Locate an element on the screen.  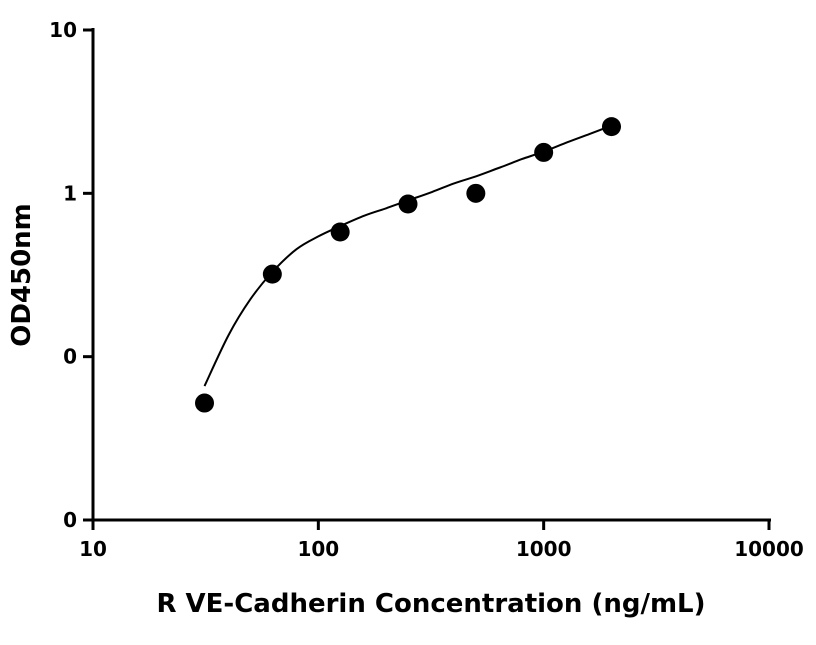
x-tick-label: 10000 is located at coordinates (769, 549).